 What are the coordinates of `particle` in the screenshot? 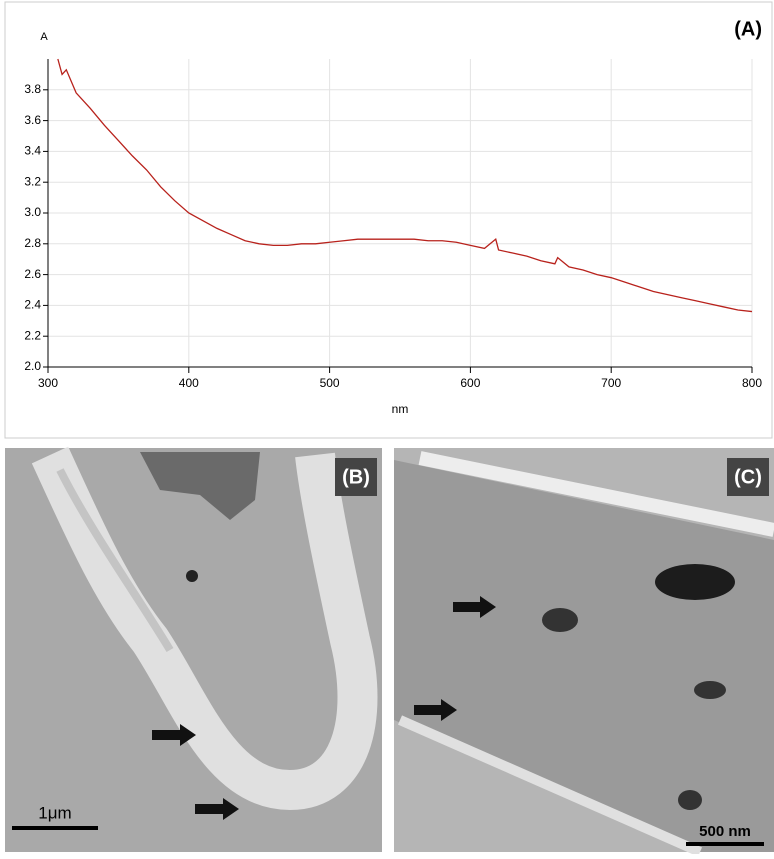 It's located at (192, 576).